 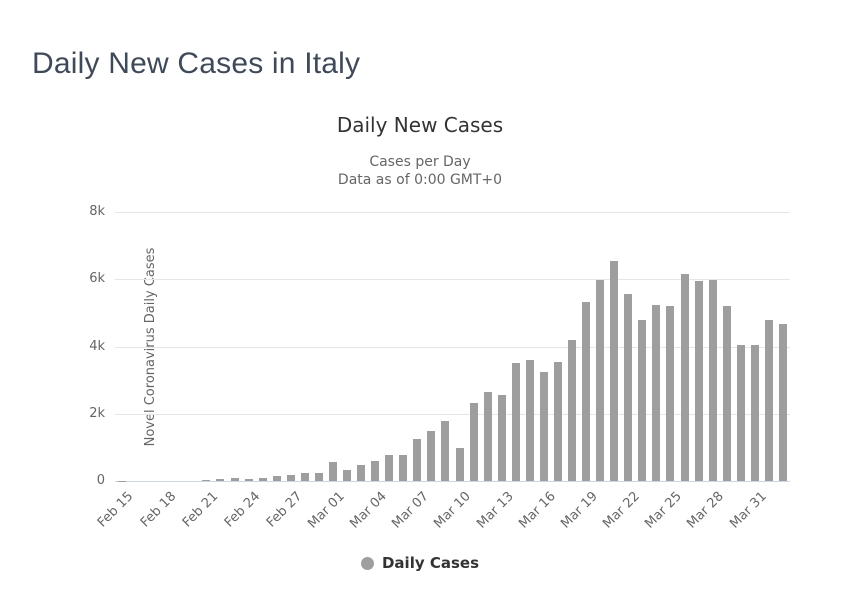 I want to click on legend-marker-icon, so click(x=367, y=563).